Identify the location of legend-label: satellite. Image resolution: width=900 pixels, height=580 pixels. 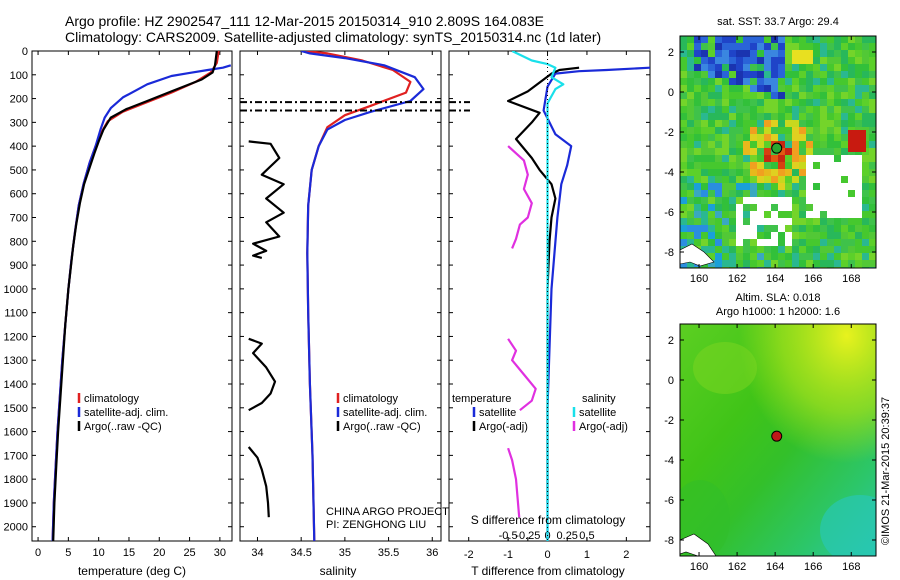
(597, 413).